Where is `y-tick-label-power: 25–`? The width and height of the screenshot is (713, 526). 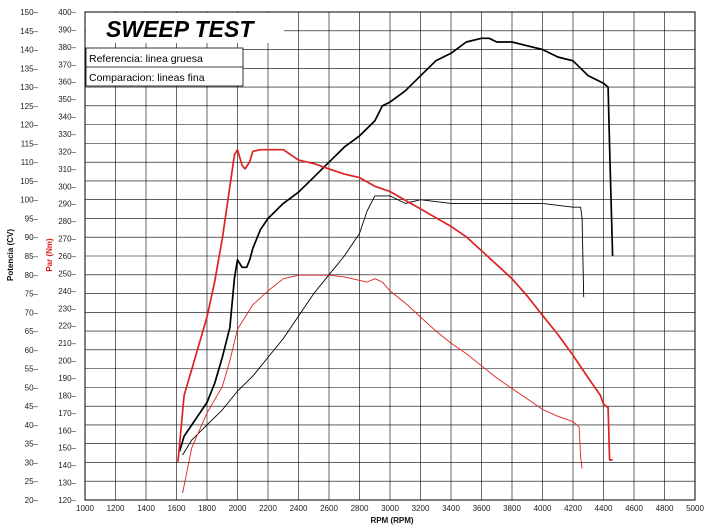 y-tick-label-power: 25– is located at coordinates (32, 481).